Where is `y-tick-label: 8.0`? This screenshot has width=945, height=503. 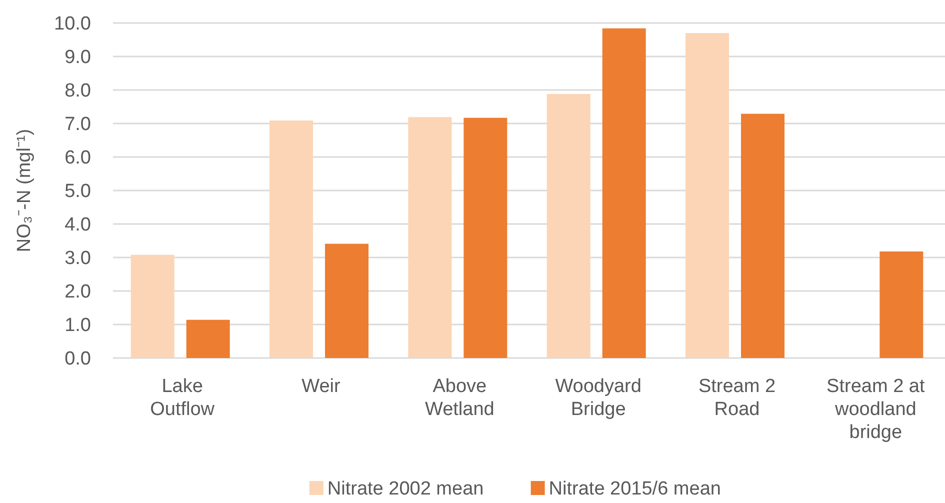 y-tick-label: 8.0 is located at coordinates (77, 91).